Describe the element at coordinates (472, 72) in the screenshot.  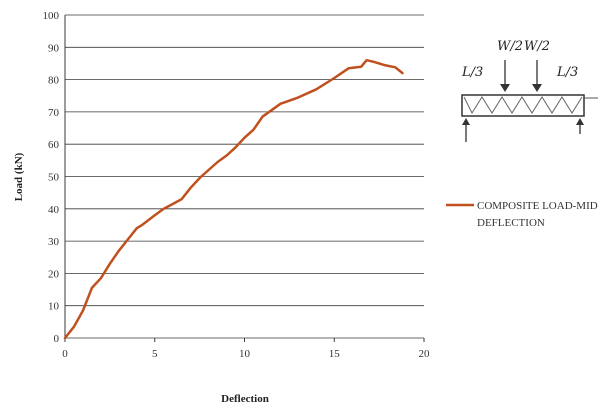
I see `sketch-label-left-span: L/3` at that location.